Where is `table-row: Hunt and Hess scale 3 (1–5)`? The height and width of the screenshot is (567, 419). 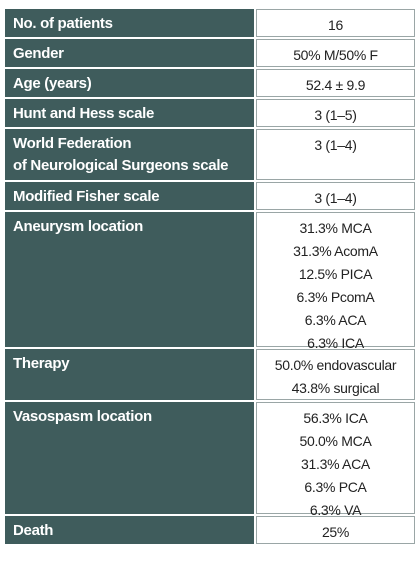
table-row: Hunt and Hess scale 3 (1–5) is located at coordinates (210, 113).